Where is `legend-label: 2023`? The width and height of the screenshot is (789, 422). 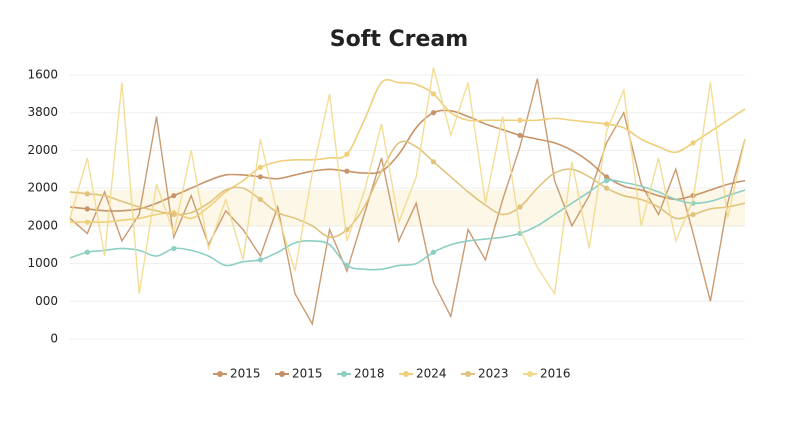
legend-label: 2023 is located at coordinates (493, 374).